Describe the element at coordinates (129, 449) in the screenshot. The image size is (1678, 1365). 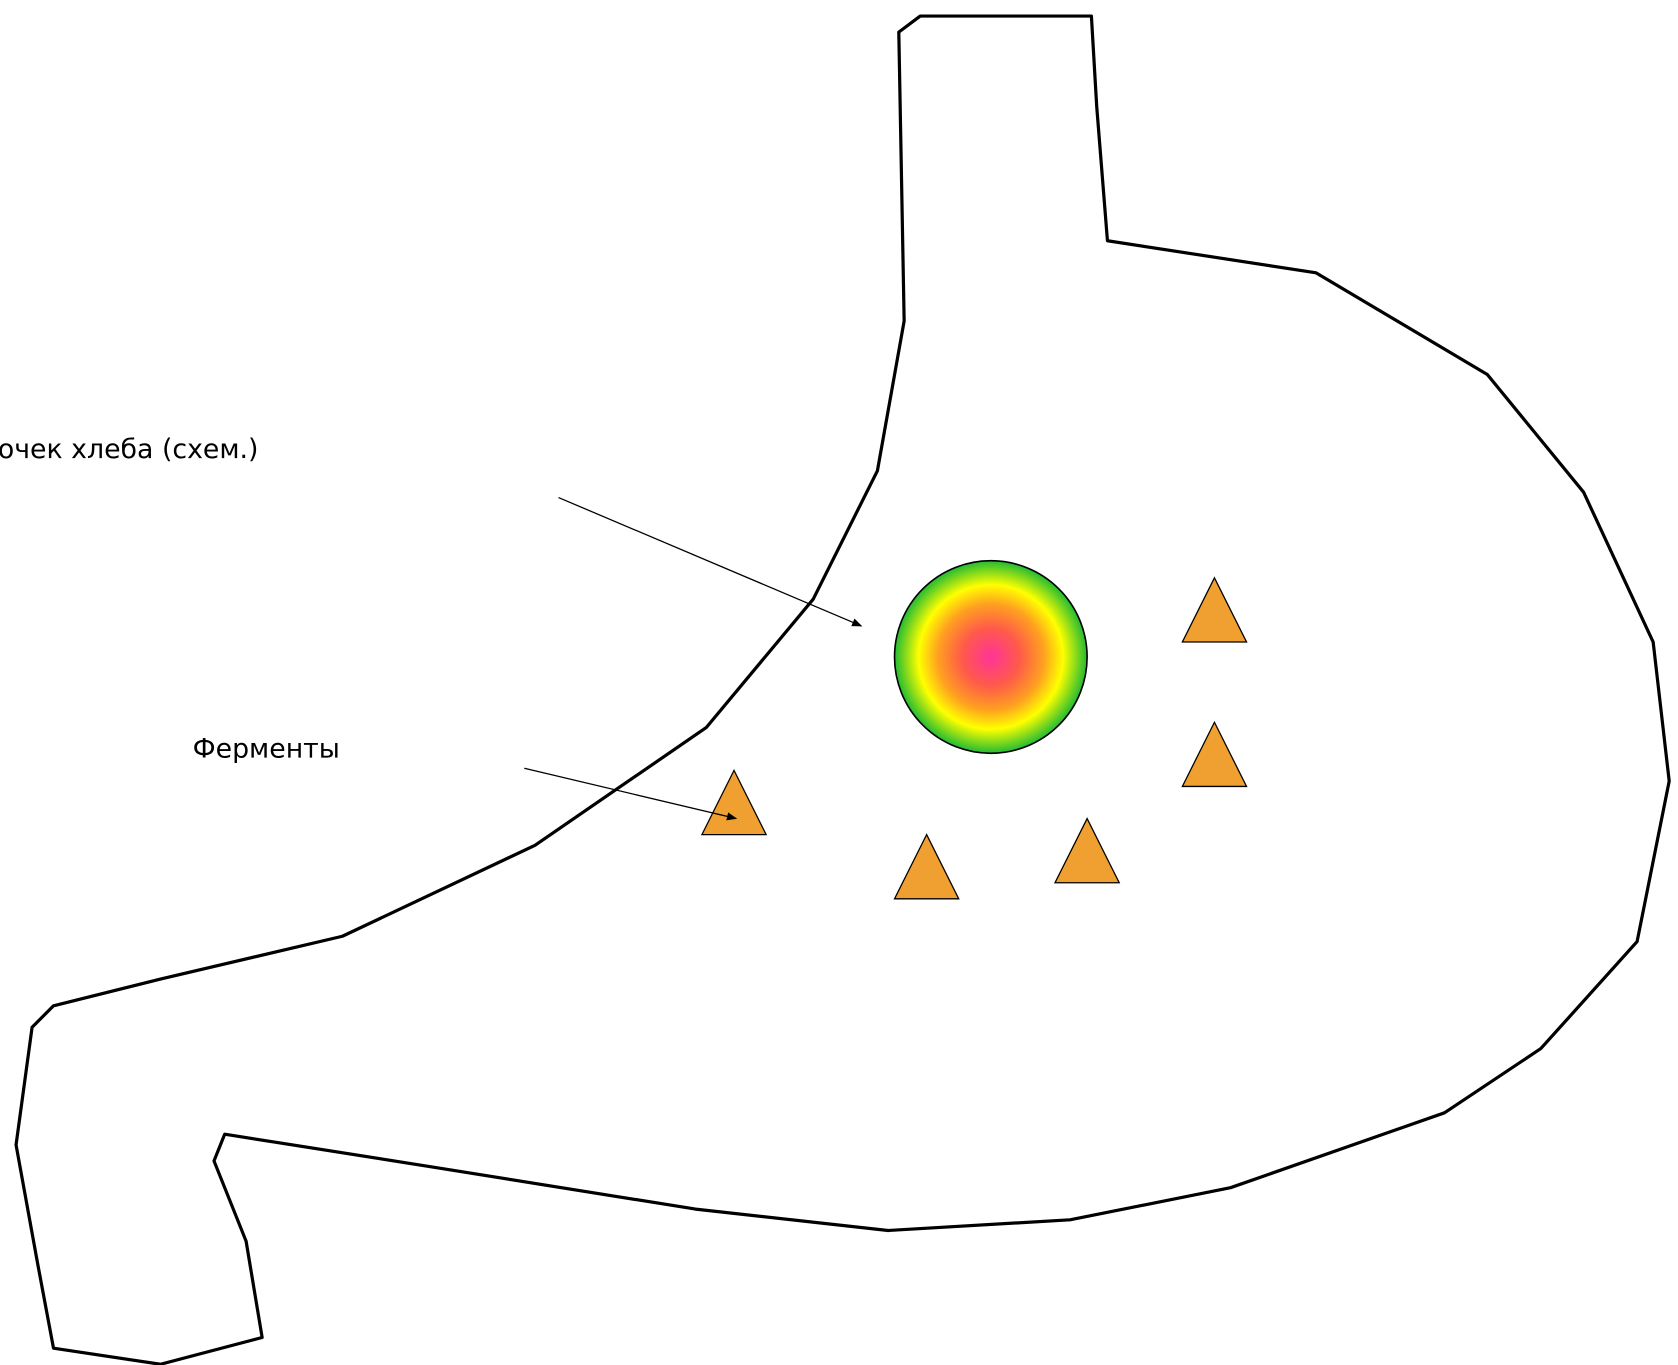
I see `label: очек хлеба (схем.)` at that location.